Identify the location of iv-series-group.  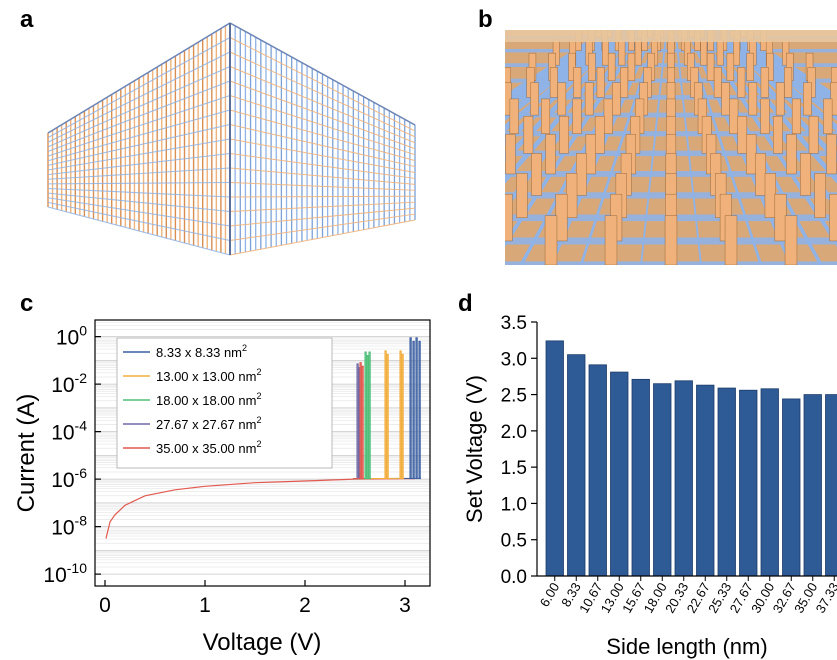
(263, 438).